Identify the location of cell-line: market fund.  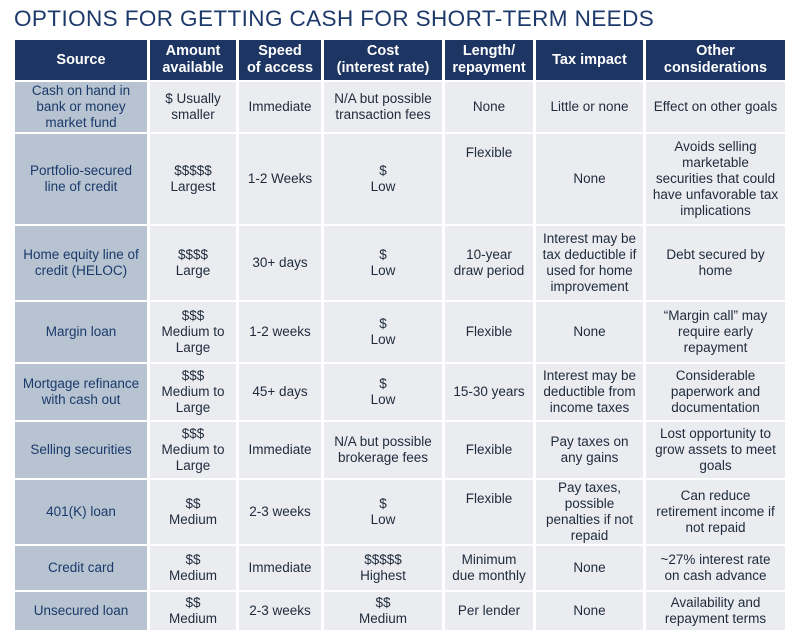
(81, 122).